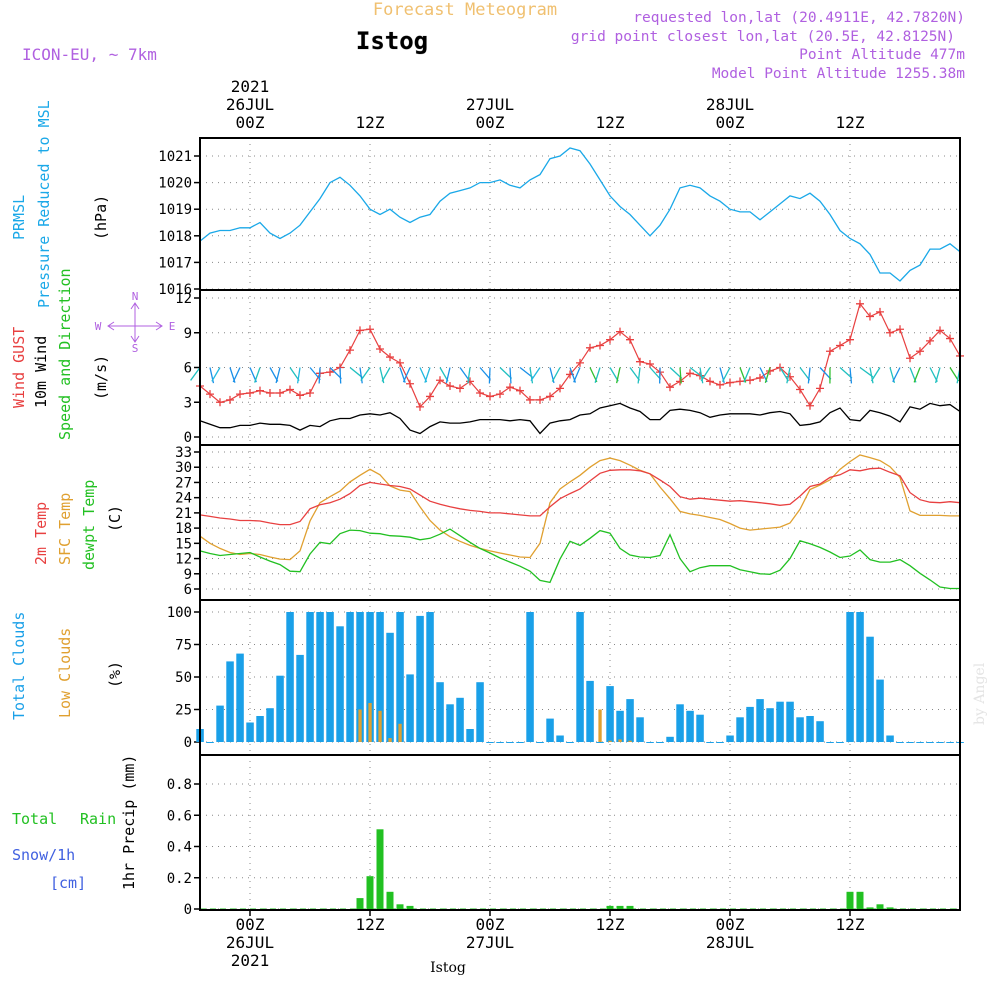  Describe the element at coordinates (135, 348) in the screenshot. I see `compass-south: S` at that location.